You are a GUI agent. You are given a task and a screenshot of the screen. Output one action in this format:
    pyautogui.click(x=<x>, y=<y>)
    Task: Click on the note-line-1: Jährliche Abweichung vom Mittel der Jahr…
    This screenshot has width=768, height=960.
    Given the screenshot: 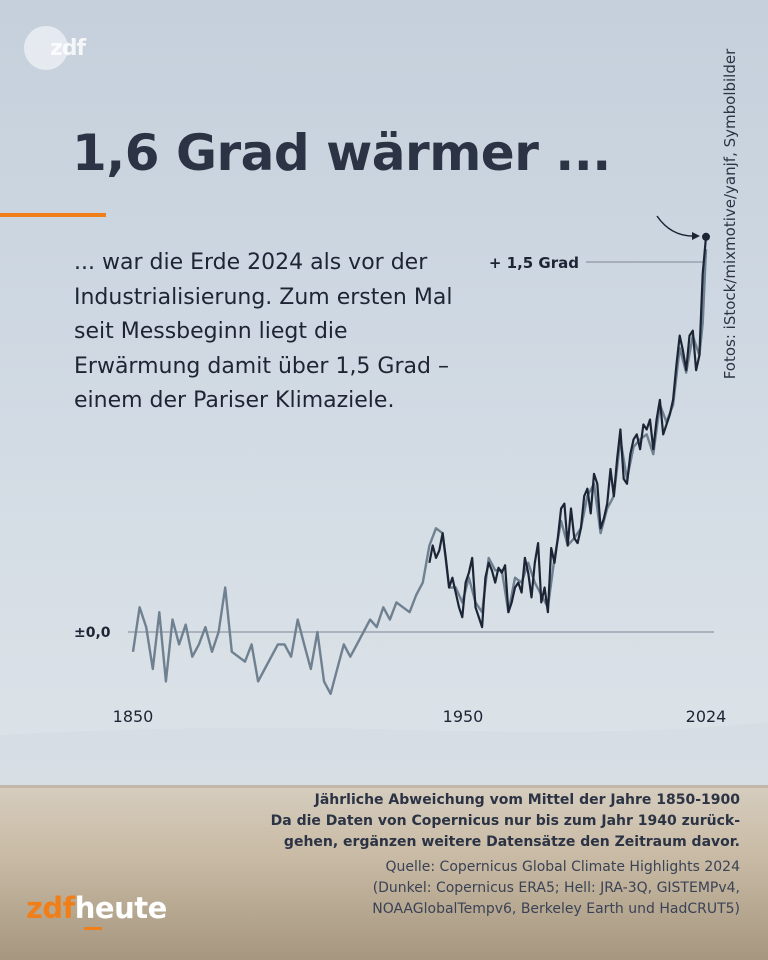 What is the action you would take?
    pyautogui.click(x=527, y=800)
    